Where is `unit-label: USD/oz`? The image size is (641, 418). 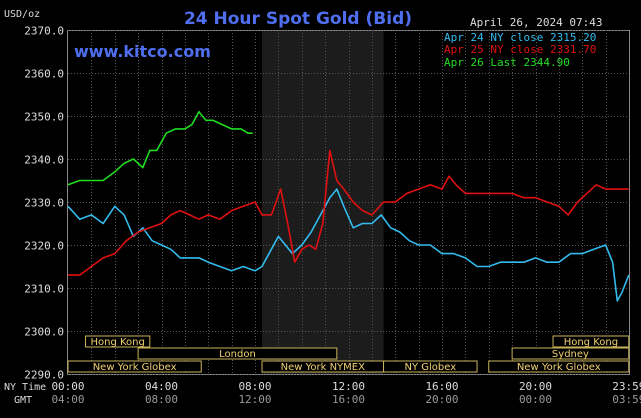
unit-label: USD/oz is located at coordinates (22, 14).